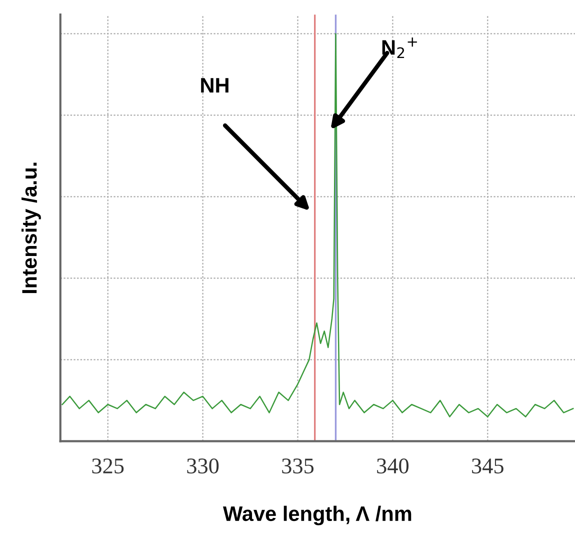  Describe the element at coordinates (399, 48) in the screenshot. I see `annotation: N$_{2}$$^{+}$` at that location.